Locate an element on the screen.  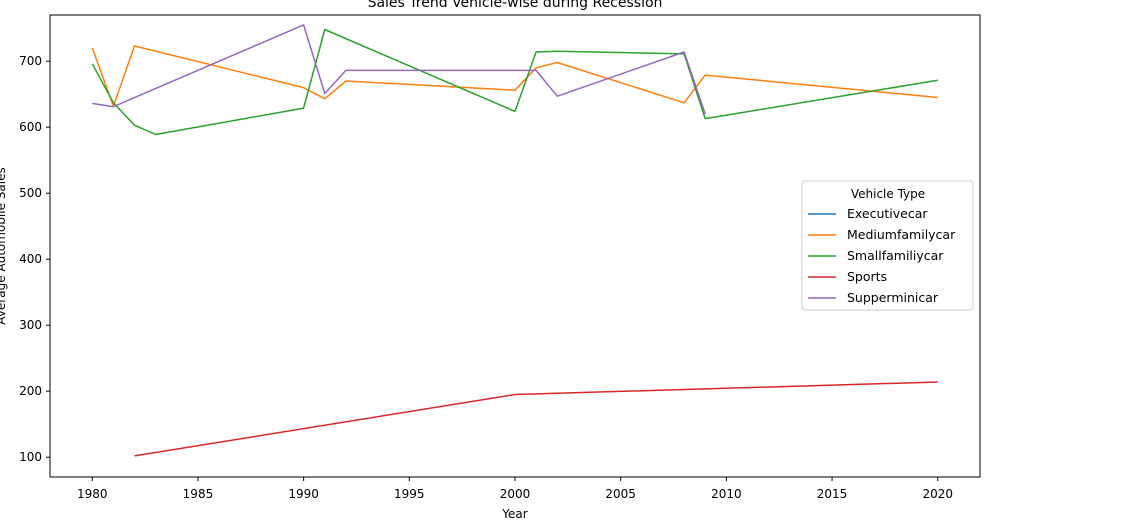
x-tick-label: 2010 is located at coordinates (726, 494).